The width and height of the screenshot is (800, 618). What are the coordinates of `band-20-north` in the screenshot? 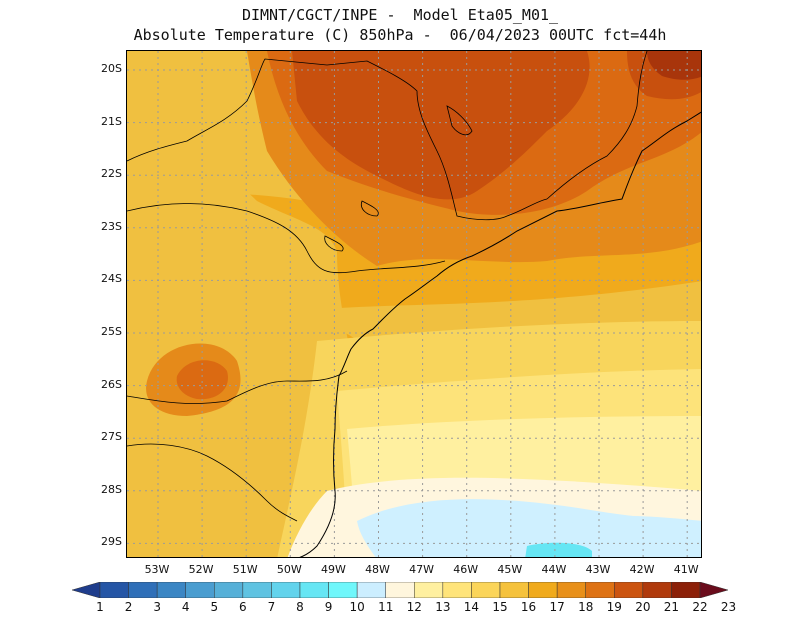 It's located at (441, 125).